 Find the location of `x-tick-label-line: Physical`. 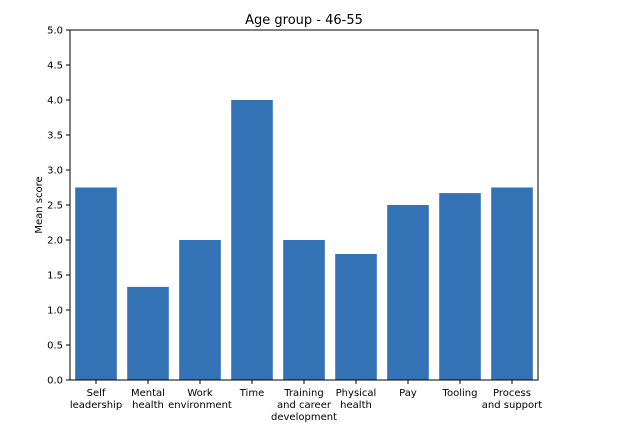

x-tick-label-line: Physical is located at coordinates (356, 393).